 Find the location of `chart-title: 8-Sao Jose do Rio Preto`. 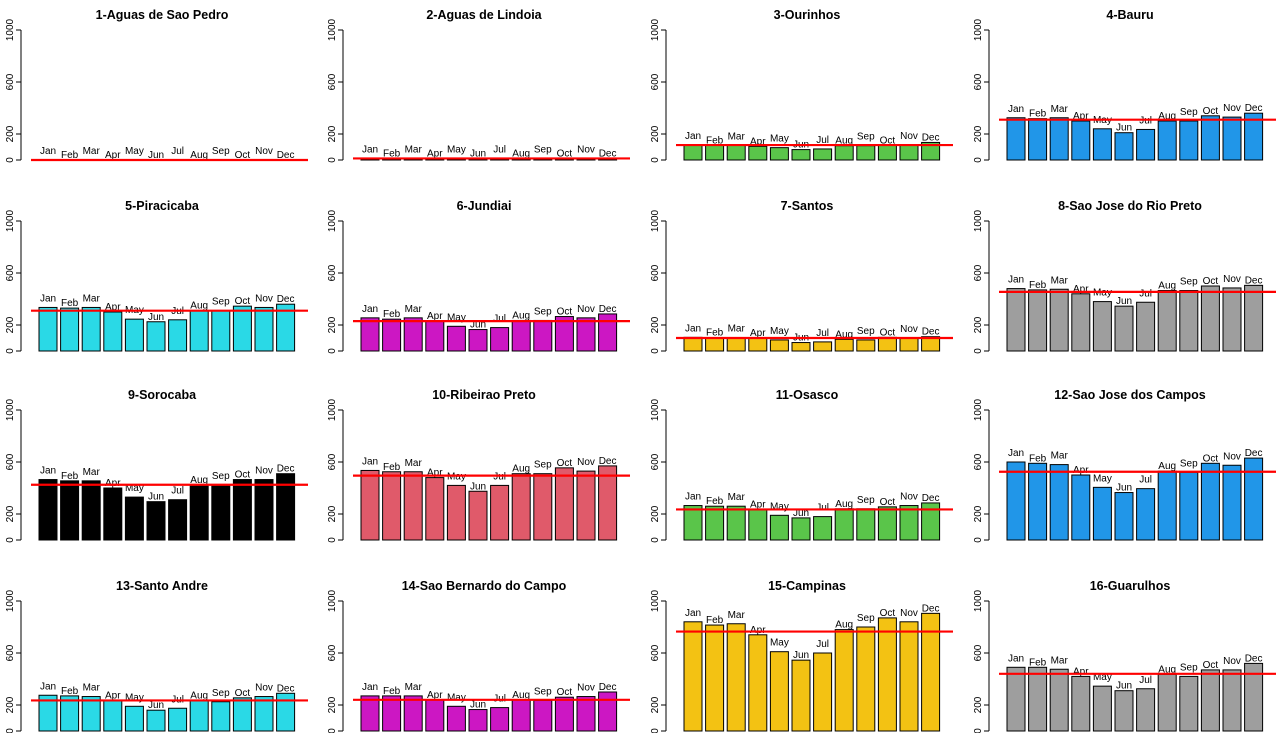

chart-title: 8-Sao Jose do Rio Preto is located at coordinates (1130, 206).